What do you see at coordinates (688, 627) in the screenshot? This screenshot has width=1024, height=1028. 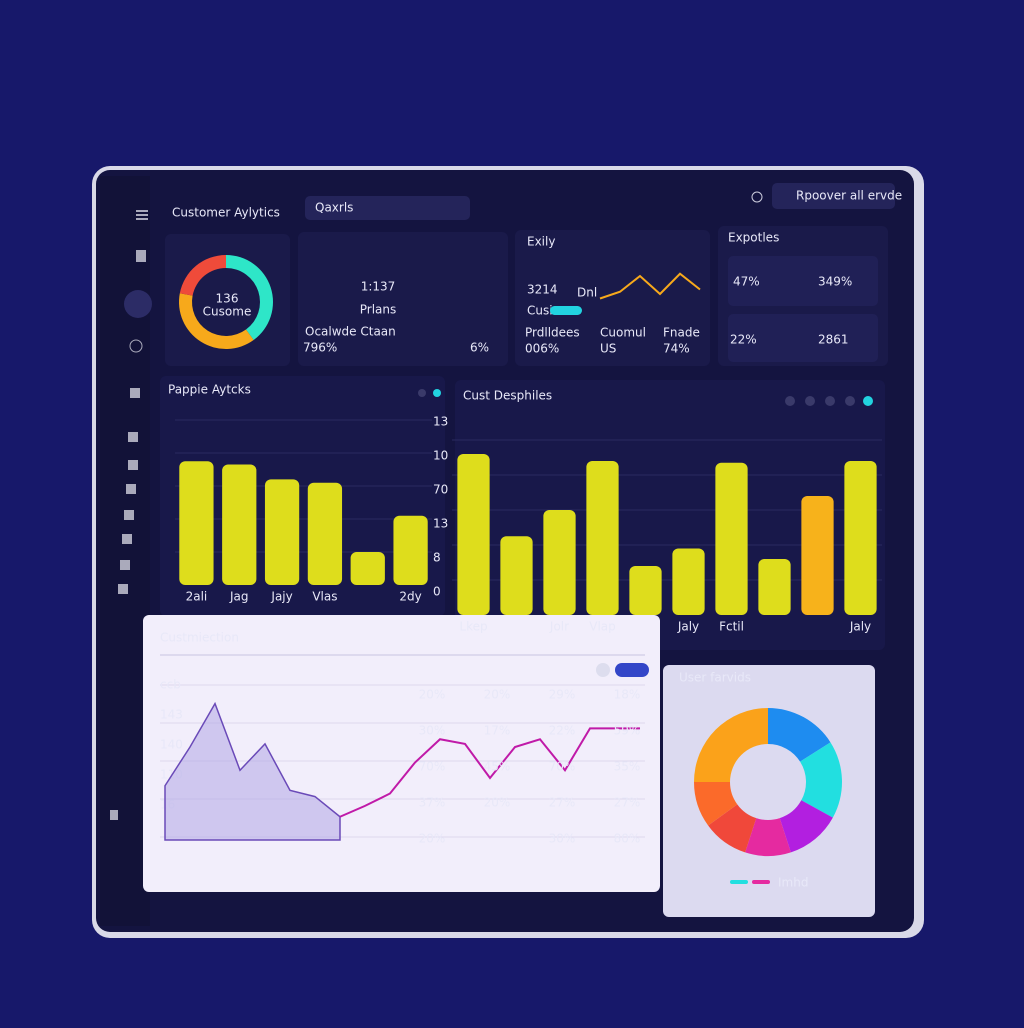 I see `x-tick-label: Jaly` at bounding box center [688, 627].